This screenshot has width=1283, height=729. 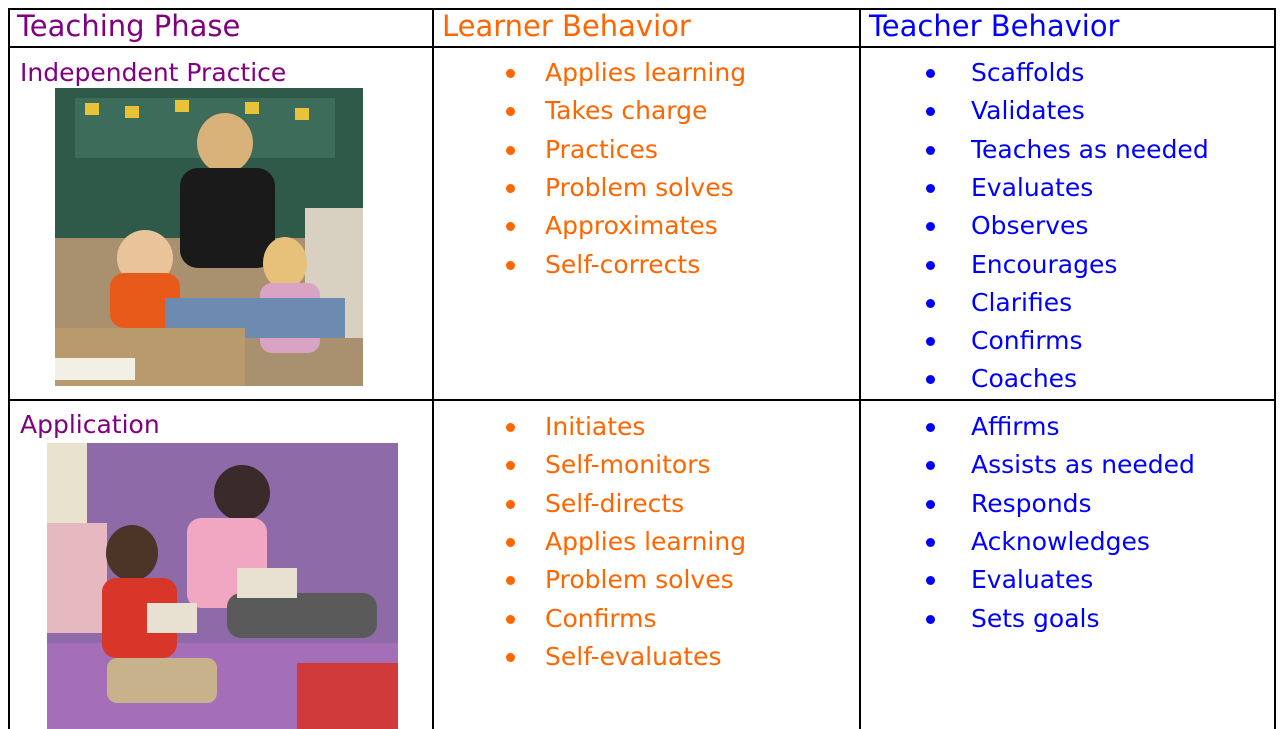 I want to click on list-item: Clarifies, so click(x=1022, y=302).